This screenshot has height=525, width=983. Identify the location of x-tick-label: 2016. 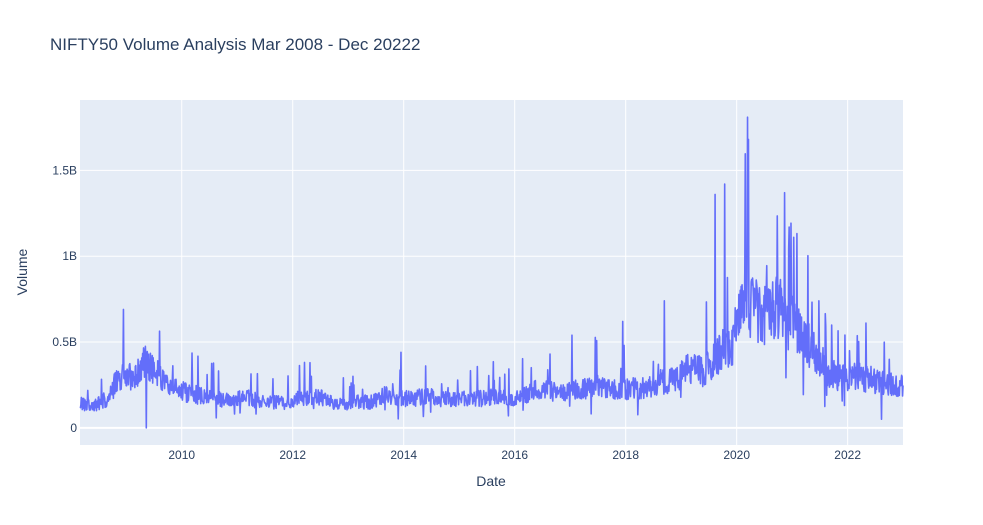
(514, 455).